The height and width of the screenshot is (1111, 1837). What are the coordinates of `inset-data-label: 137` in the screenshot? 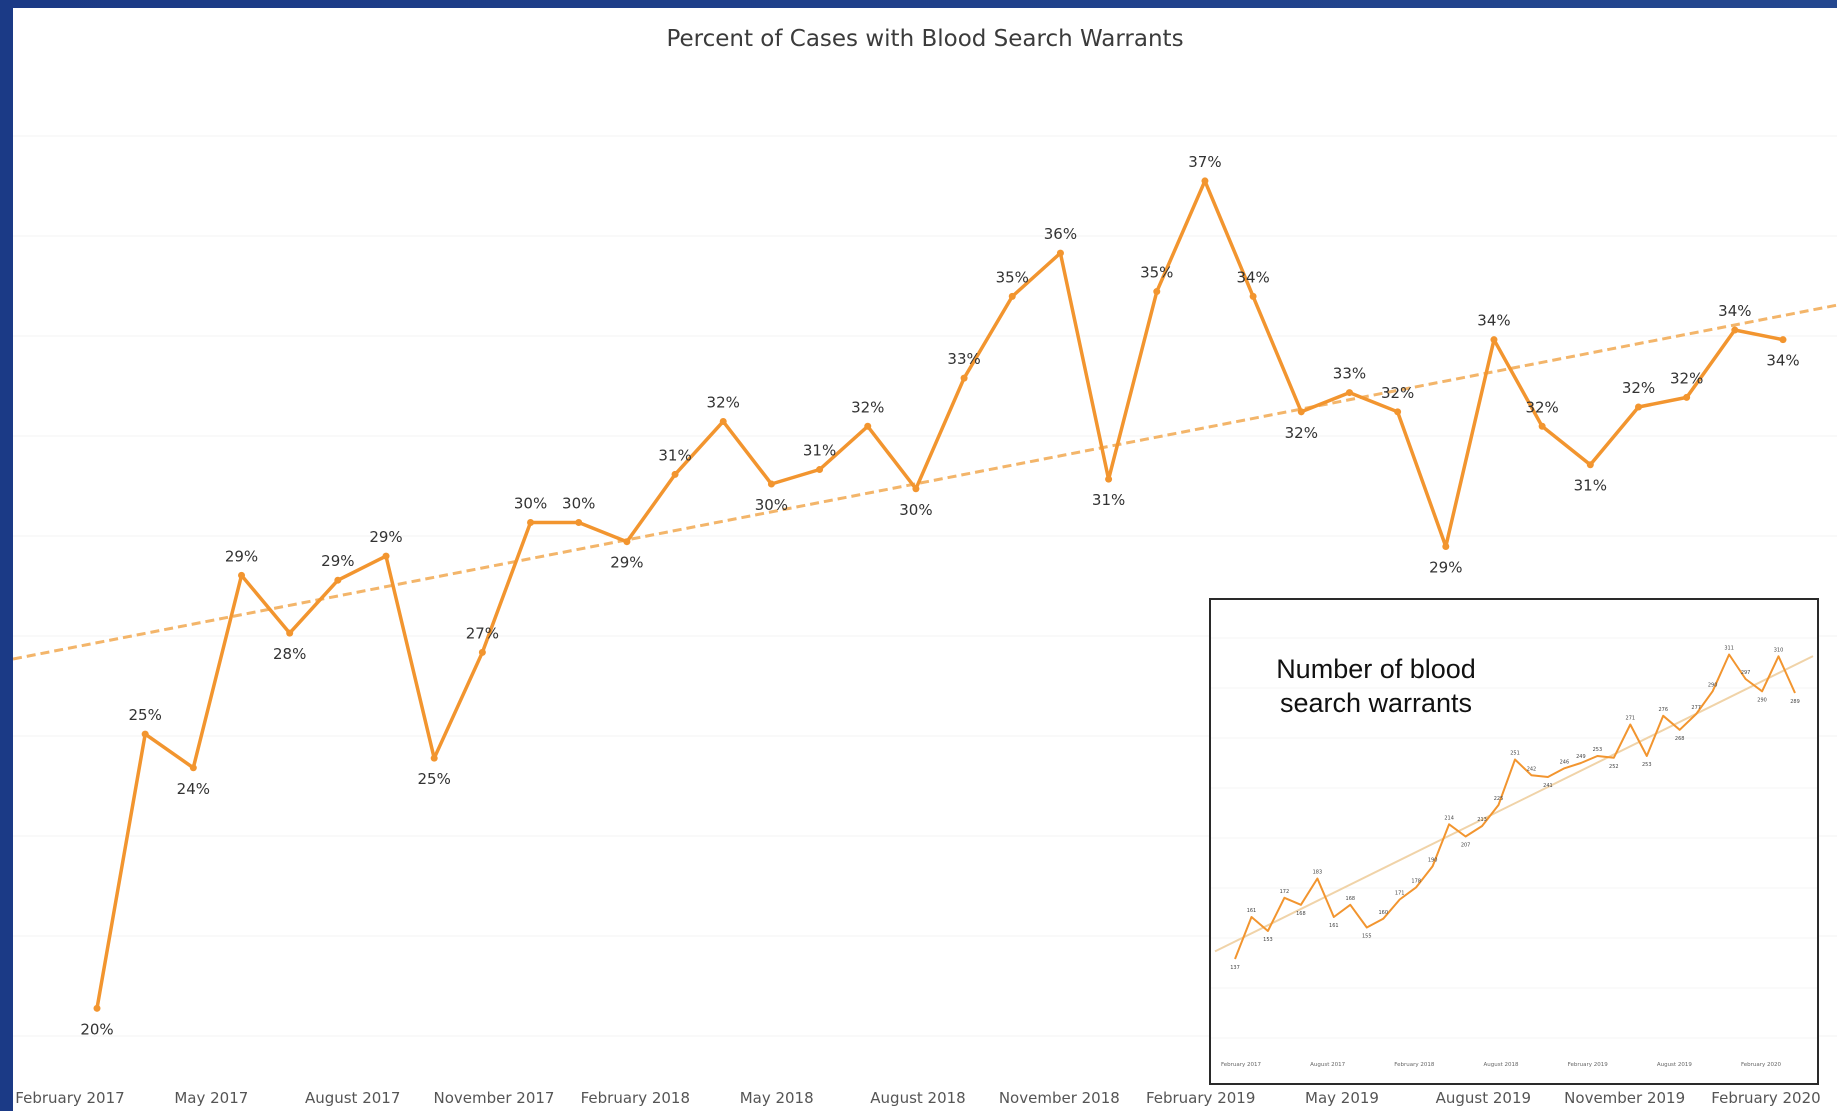 It's located at (1235, 968).